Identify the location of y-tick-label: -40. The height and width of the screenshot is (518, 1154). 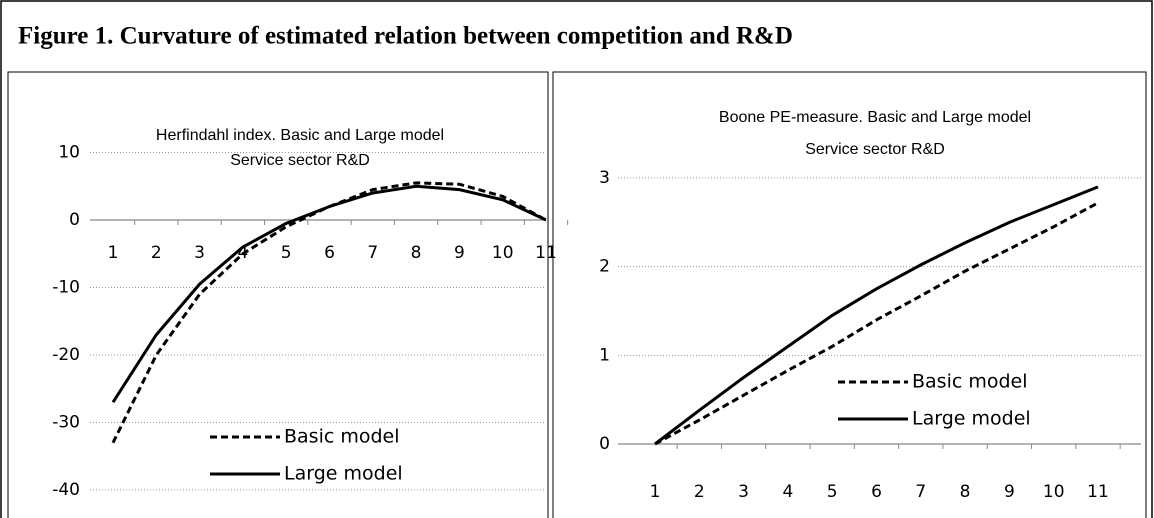
(66, 490).